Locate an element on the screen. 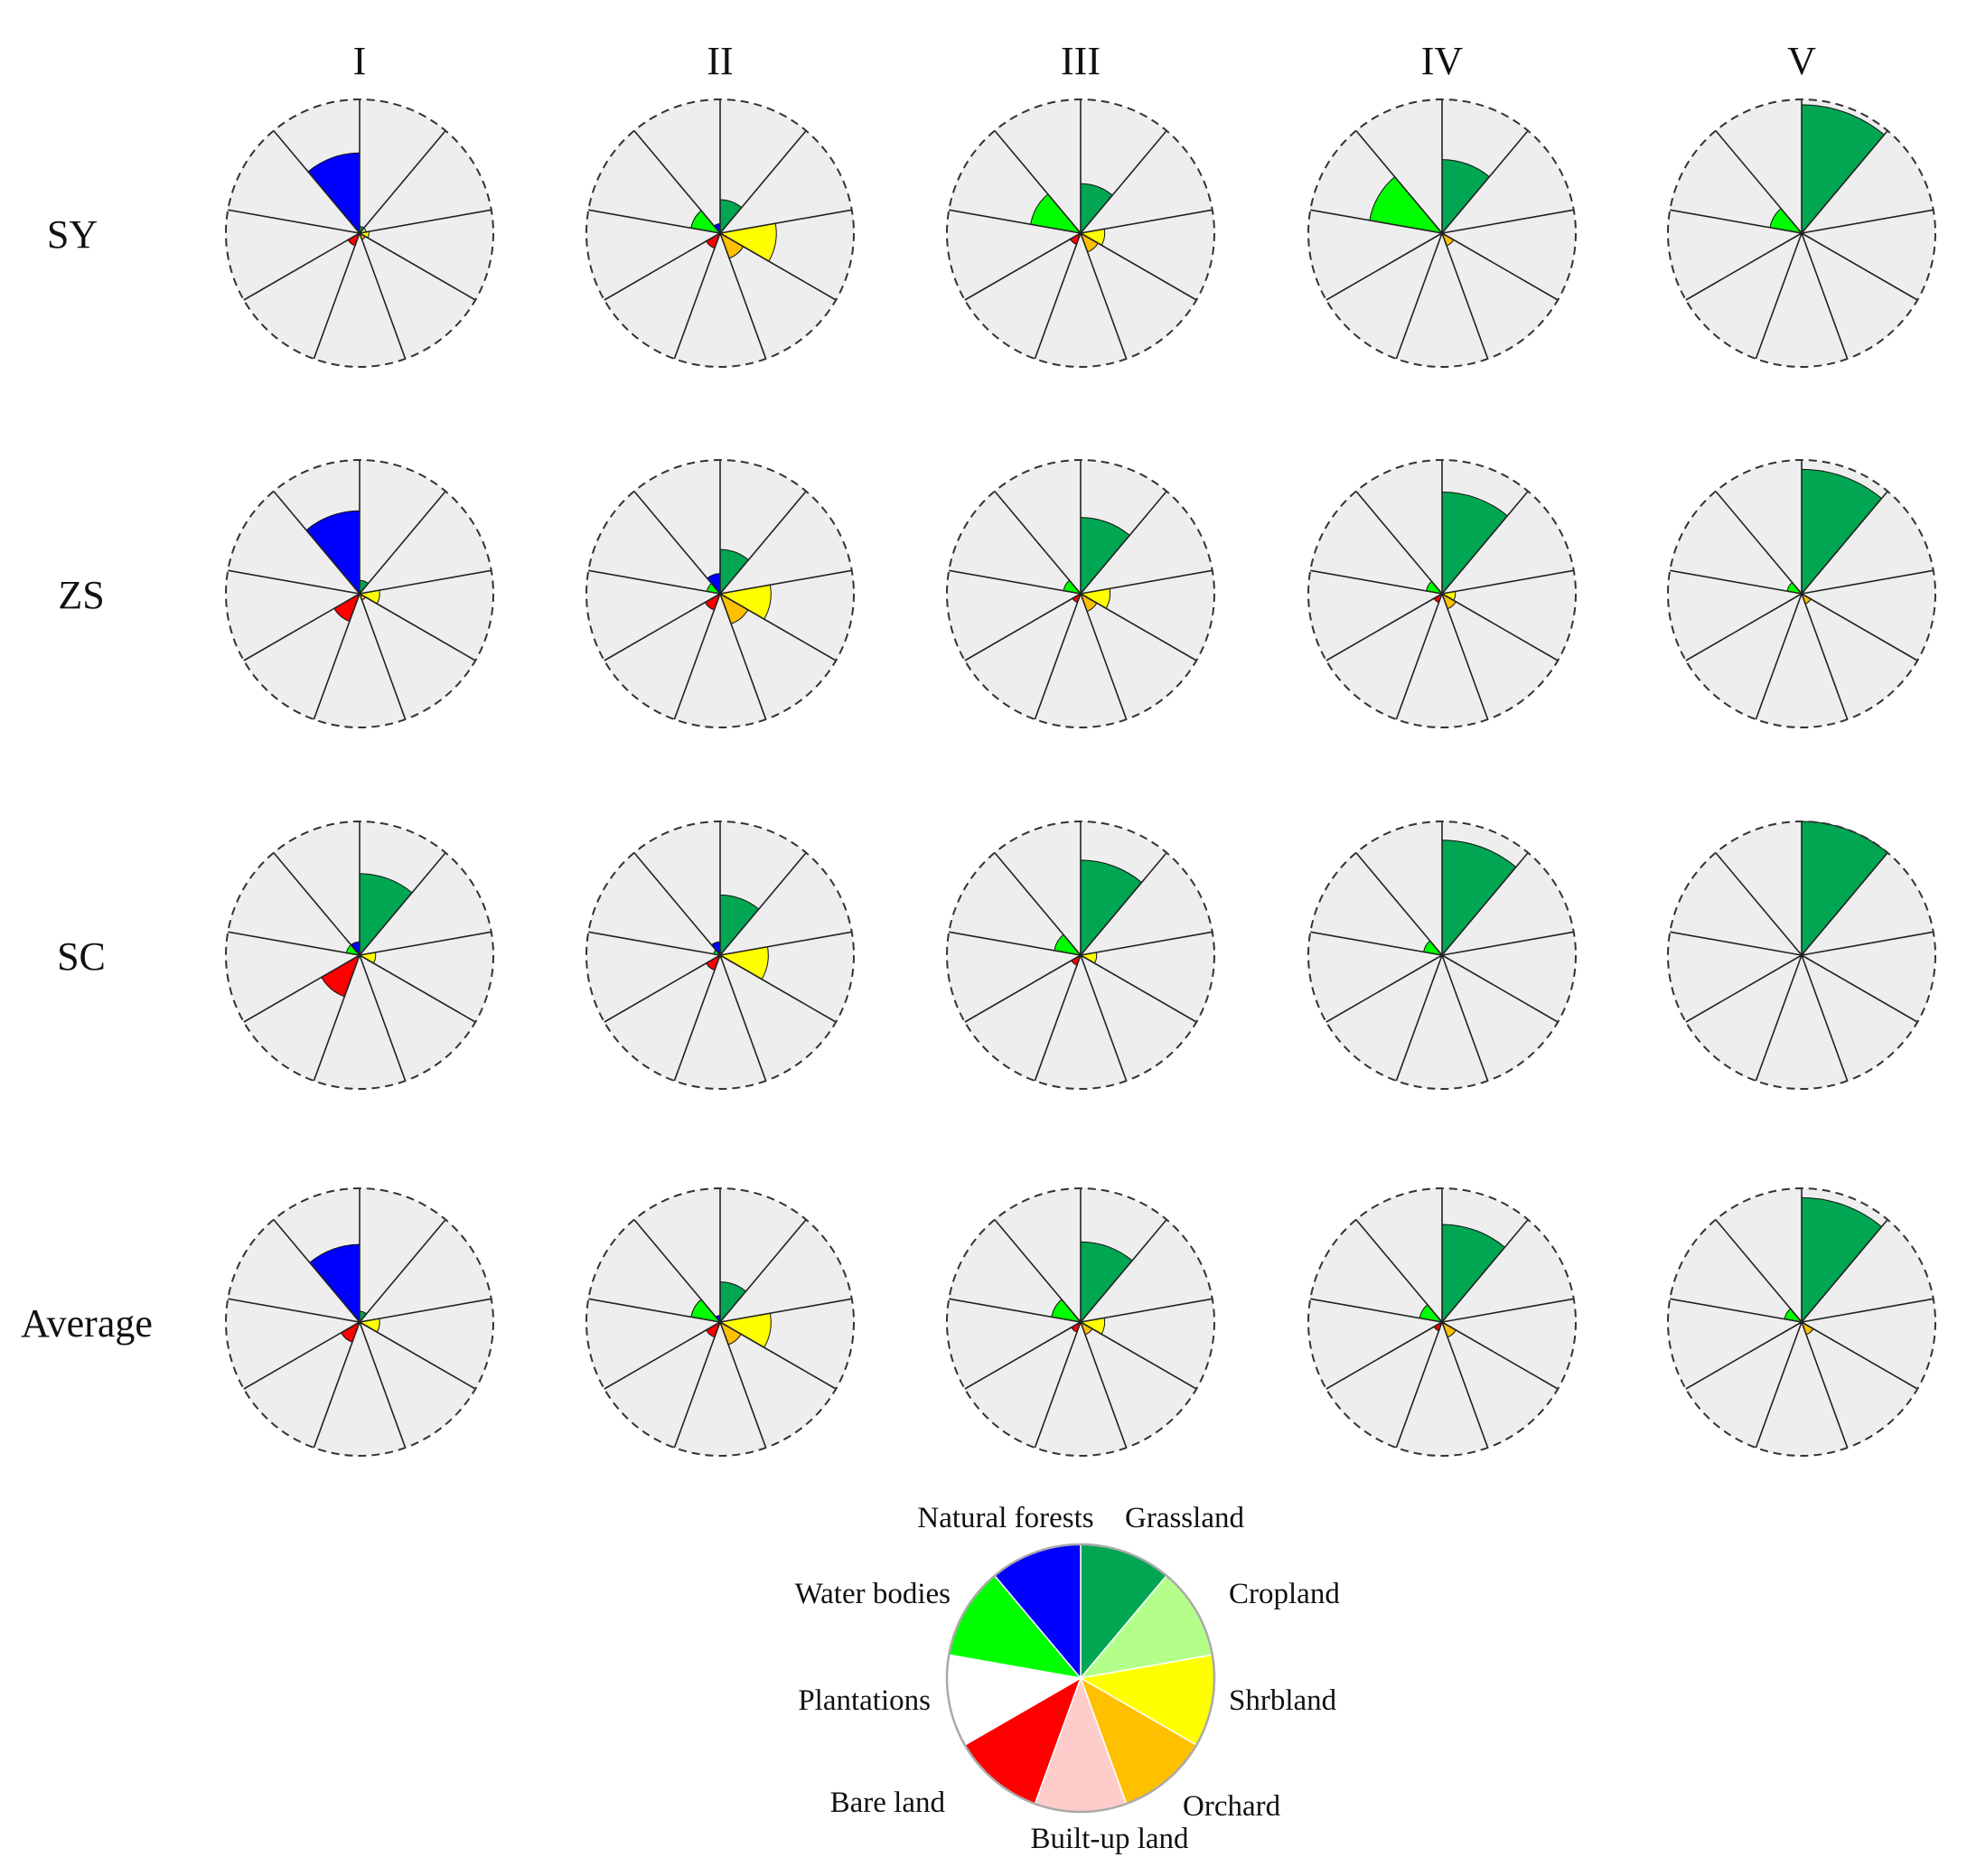  column-label-iv: IV is located at coordinates (1442, 61).